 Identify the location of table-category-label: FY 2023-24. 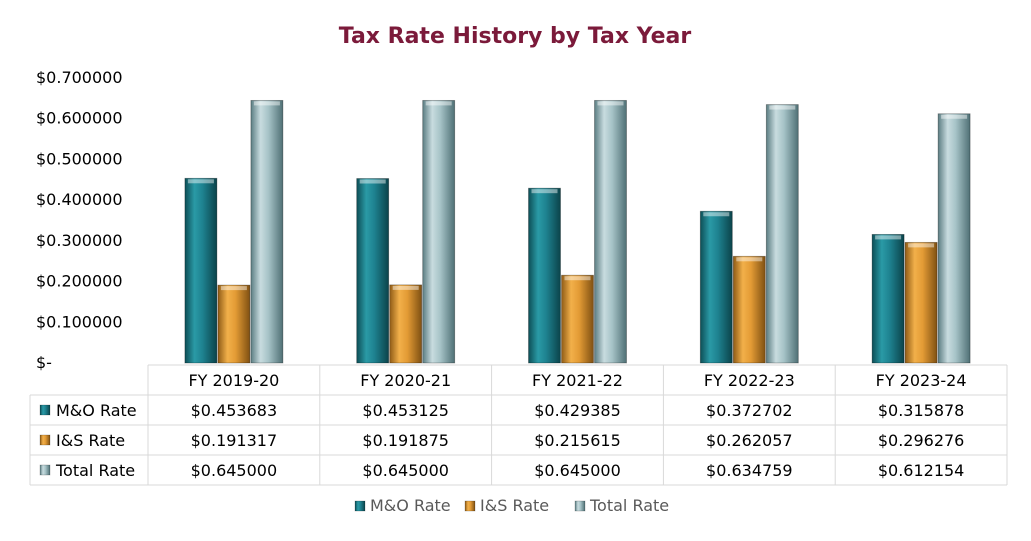
(921, 380).